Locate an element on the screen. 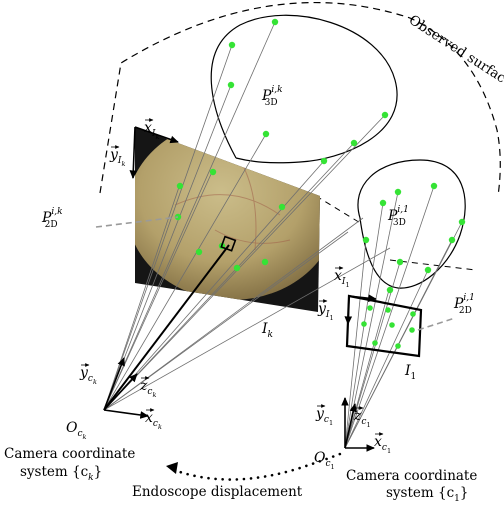  displacement-arrowhead is located at coordinates (172, 468).